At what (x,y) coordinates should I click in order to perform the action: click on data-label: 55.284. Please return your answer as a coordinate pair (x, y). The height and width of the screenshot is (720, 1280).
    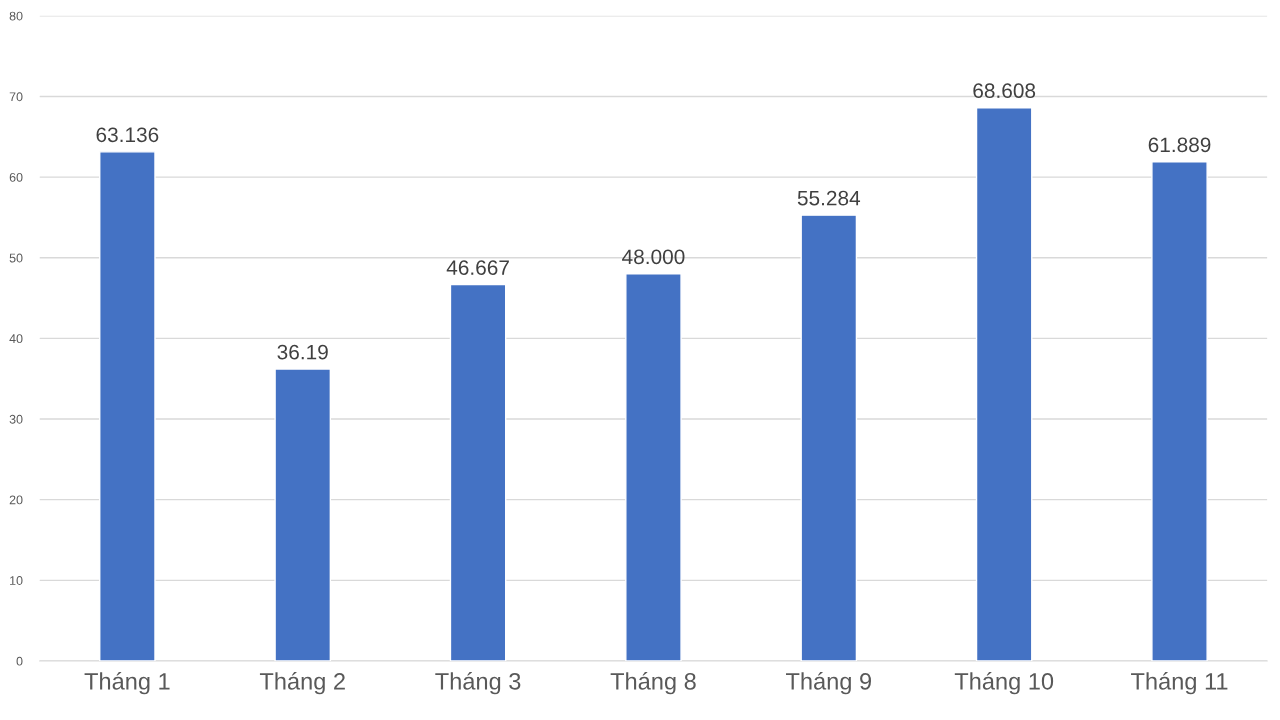
    Looking at the image, I should click on (829, 198).